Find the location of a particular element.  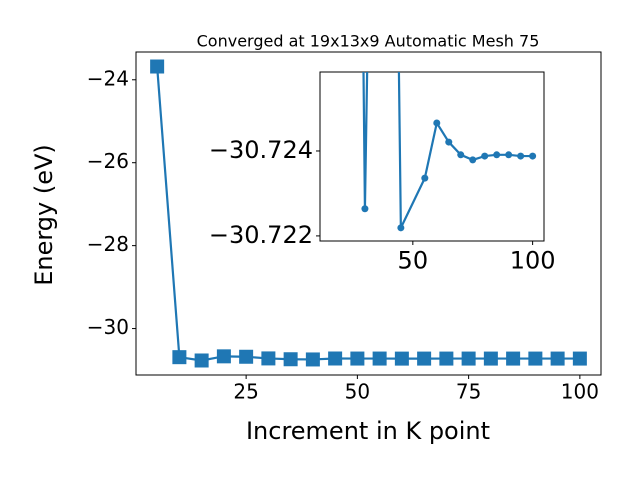

y-tick-label: −26 is located at coordinates (108, 161).